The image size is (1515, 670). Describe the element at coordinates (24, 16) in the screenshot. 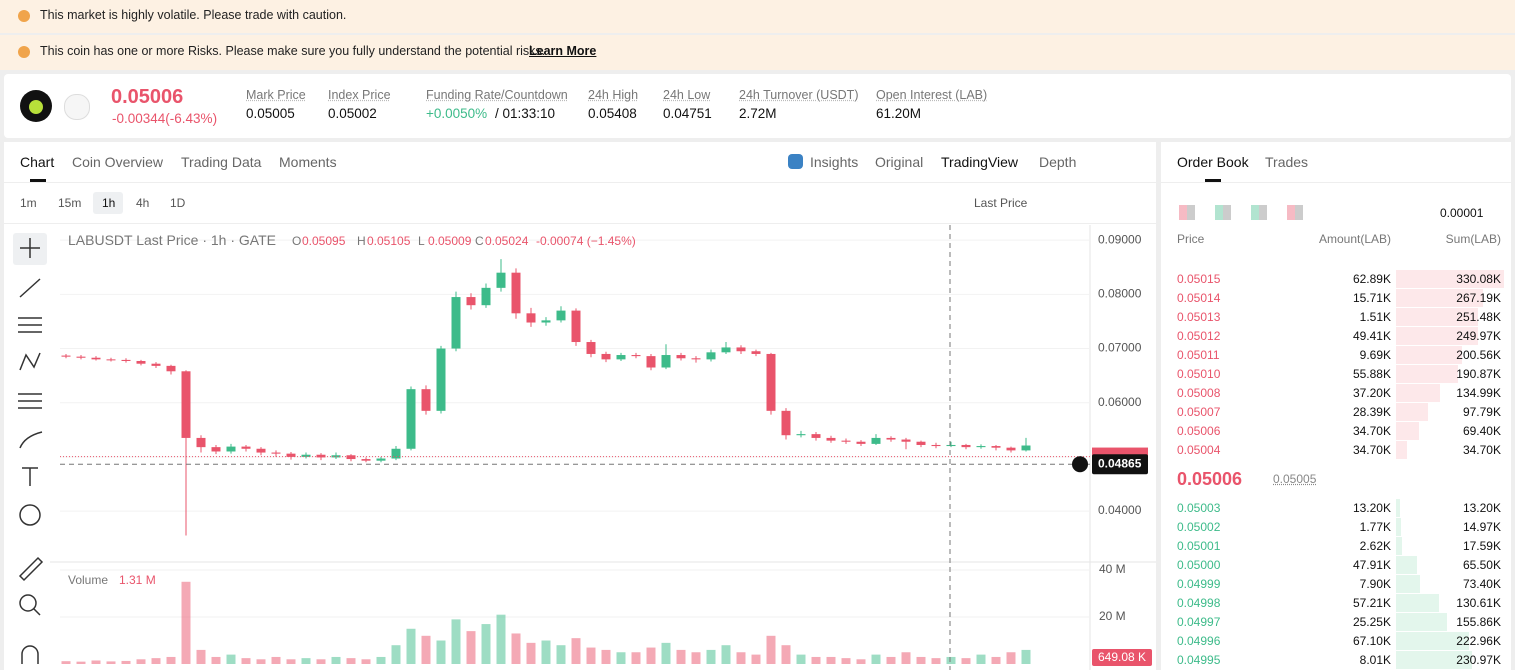

I see `warning-icon` at that location.